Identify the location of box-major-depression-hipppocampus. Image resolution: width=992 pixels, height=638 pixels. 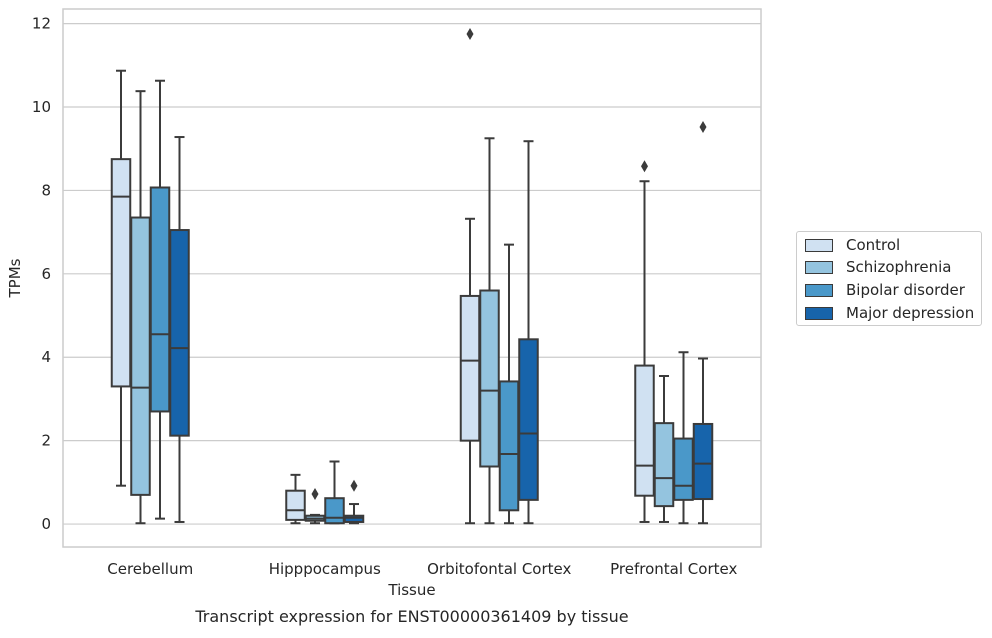
(354, 502).